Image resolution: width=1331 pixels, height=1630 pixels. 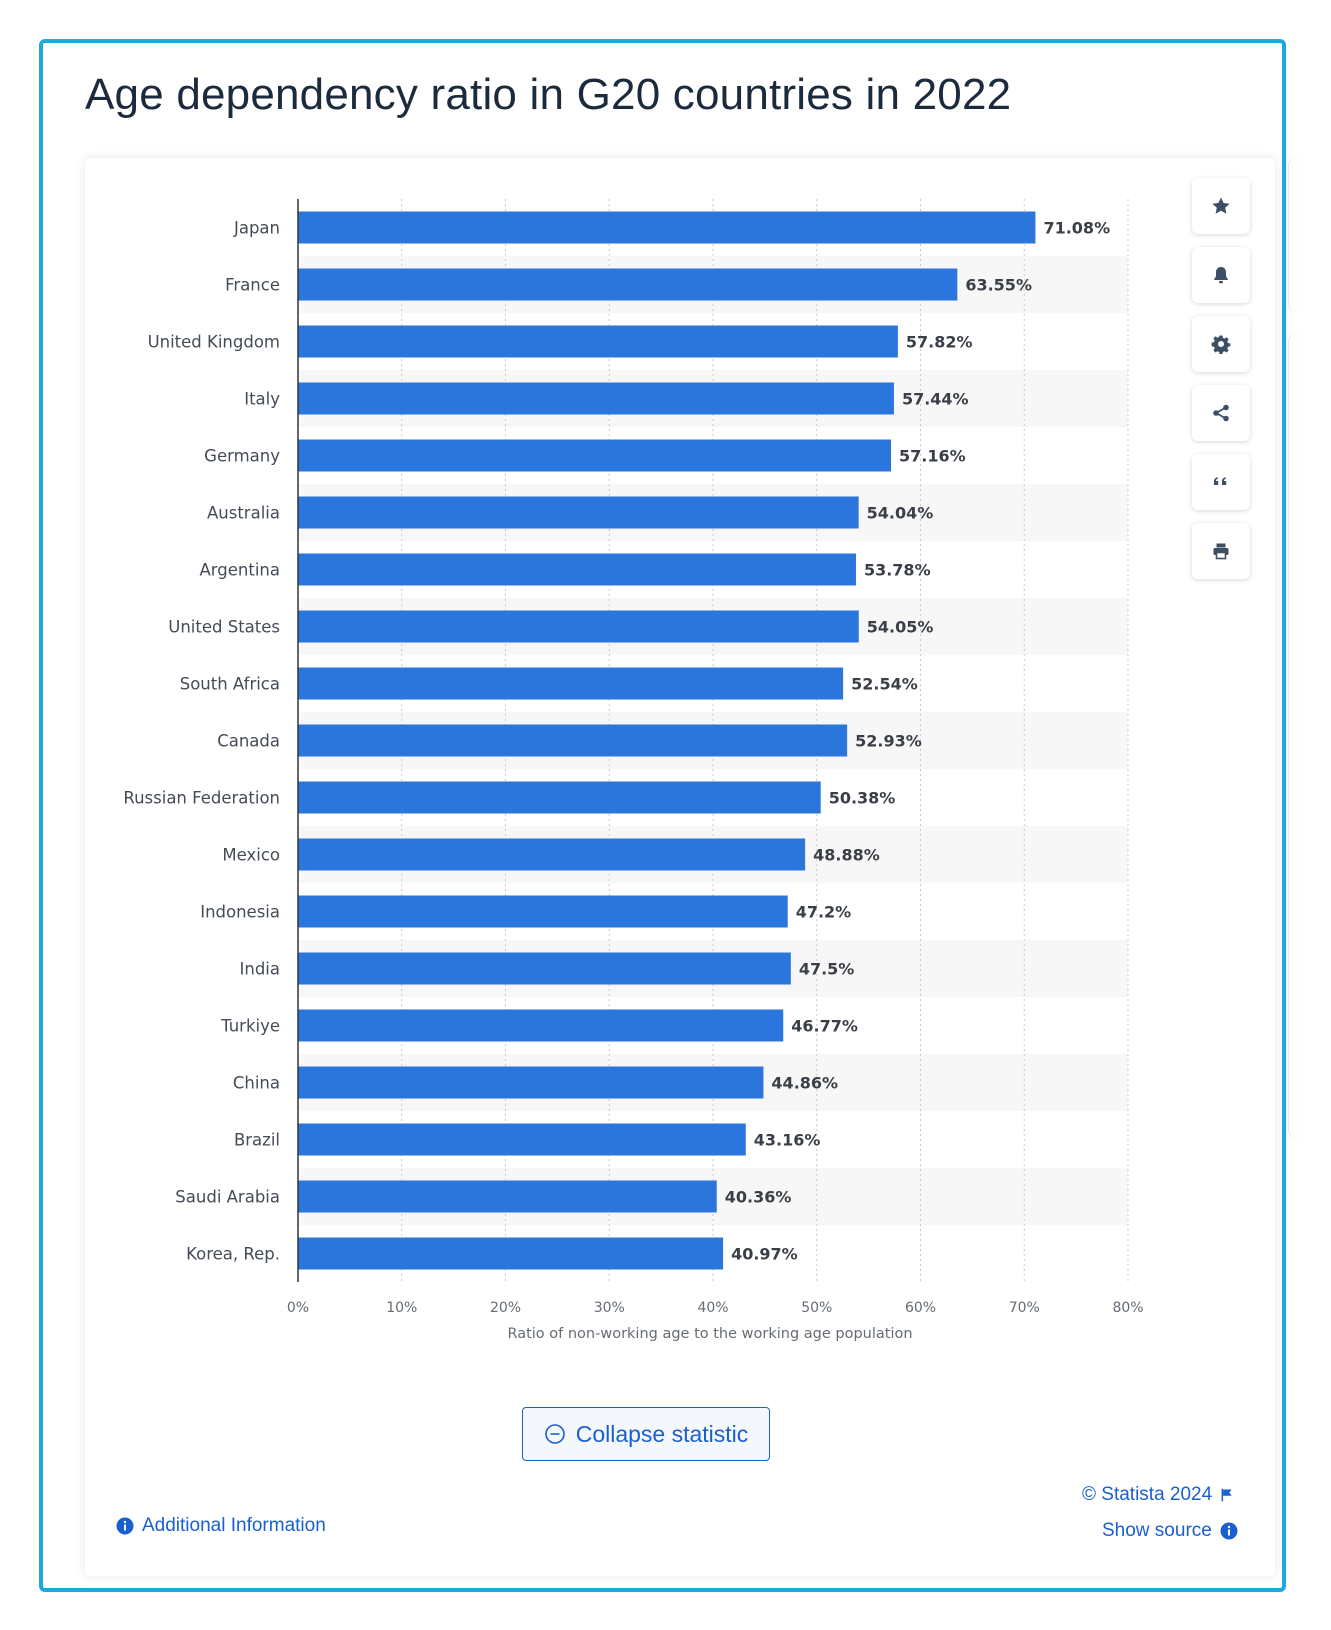 What do you see at coordinates (1147, 1494) in the screenshot?
I see `copyright-text: © Statista 2024` at bounding box center [1147, 1494].